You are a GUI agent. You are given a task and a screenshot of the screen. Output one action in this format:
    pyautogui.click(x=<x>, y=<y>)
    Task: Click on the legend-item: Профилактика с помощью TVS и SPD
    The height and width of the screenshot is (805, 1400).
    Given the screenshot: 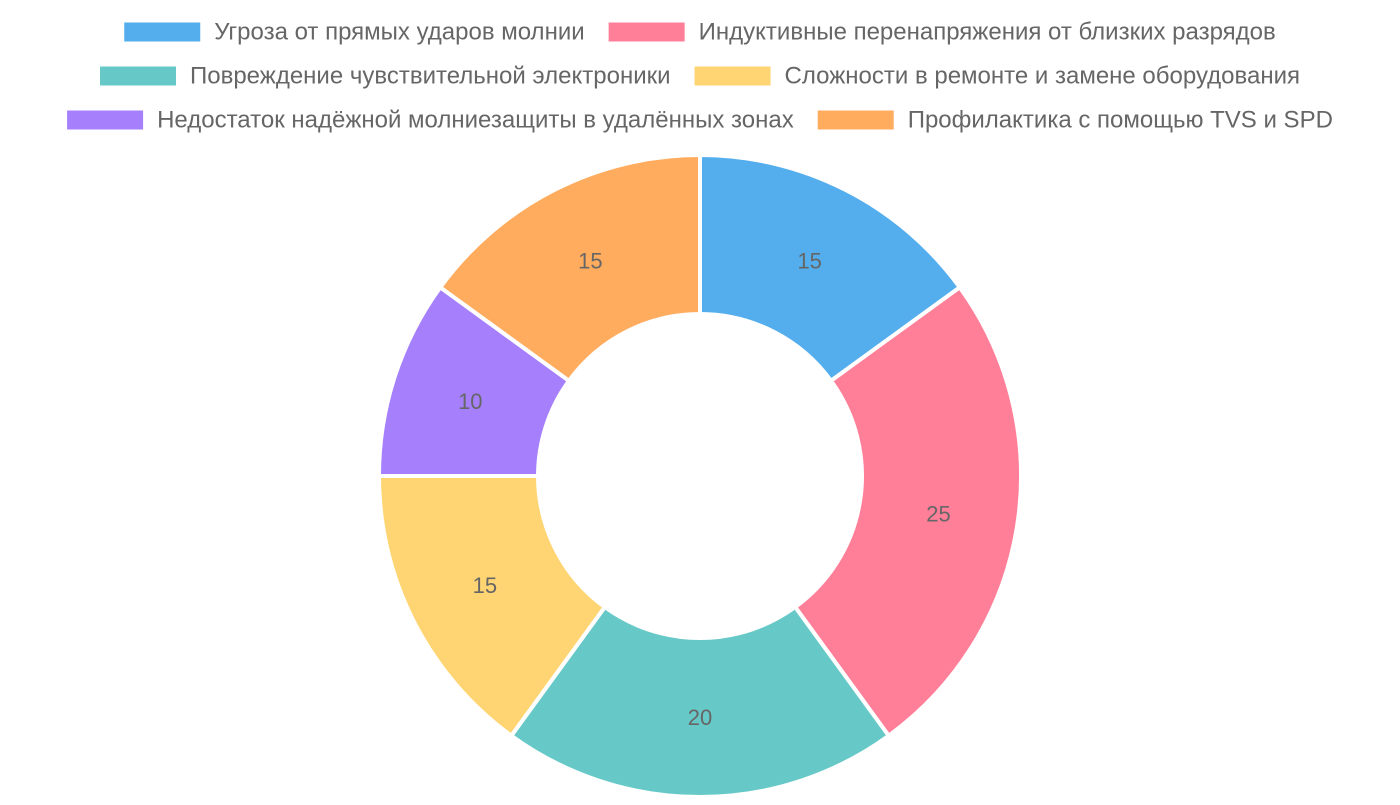 What is the action you would take?
    pyautogui.click(x=1075, y=120)
    